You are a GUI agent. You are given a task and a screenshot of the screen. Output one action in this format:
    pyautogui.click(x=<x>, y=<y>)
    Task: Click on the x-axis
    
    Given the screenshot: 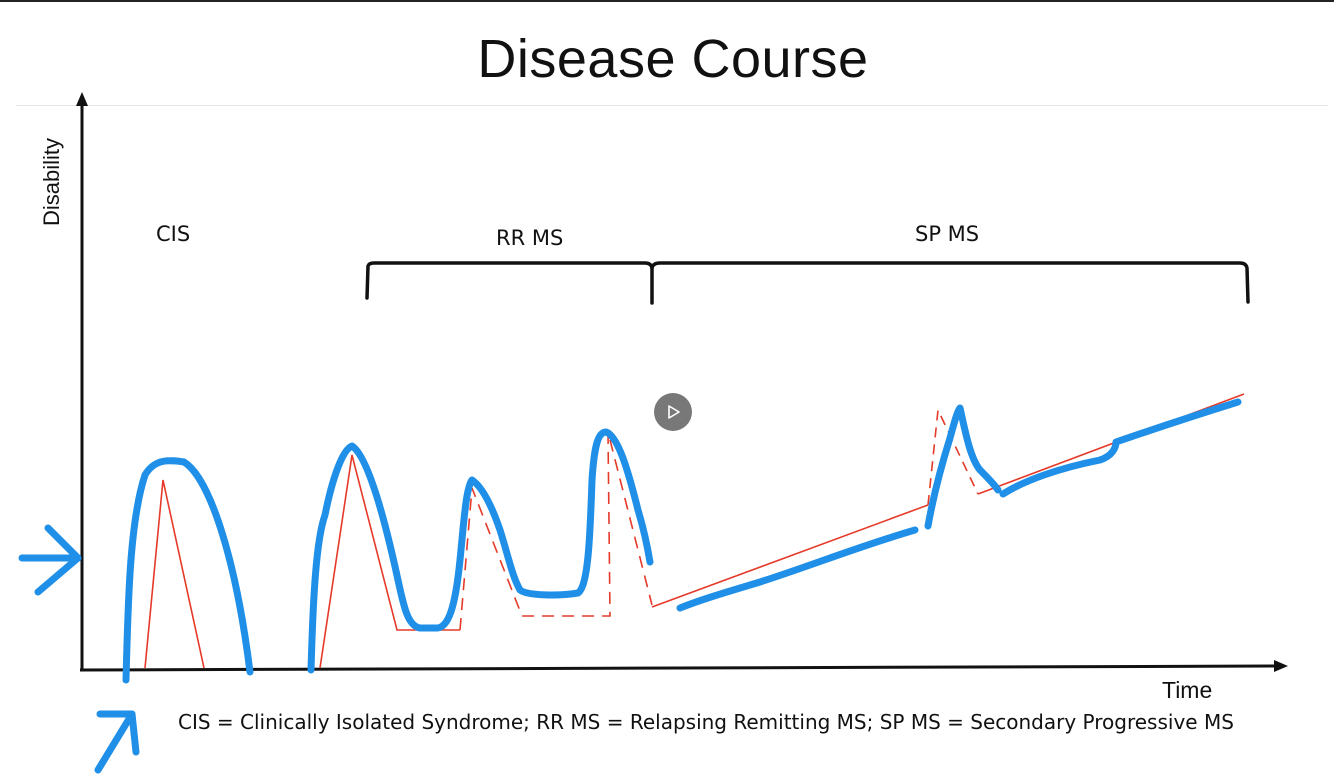 What is the action you would take?
    pyautogui.click(x=678, y=668)
    